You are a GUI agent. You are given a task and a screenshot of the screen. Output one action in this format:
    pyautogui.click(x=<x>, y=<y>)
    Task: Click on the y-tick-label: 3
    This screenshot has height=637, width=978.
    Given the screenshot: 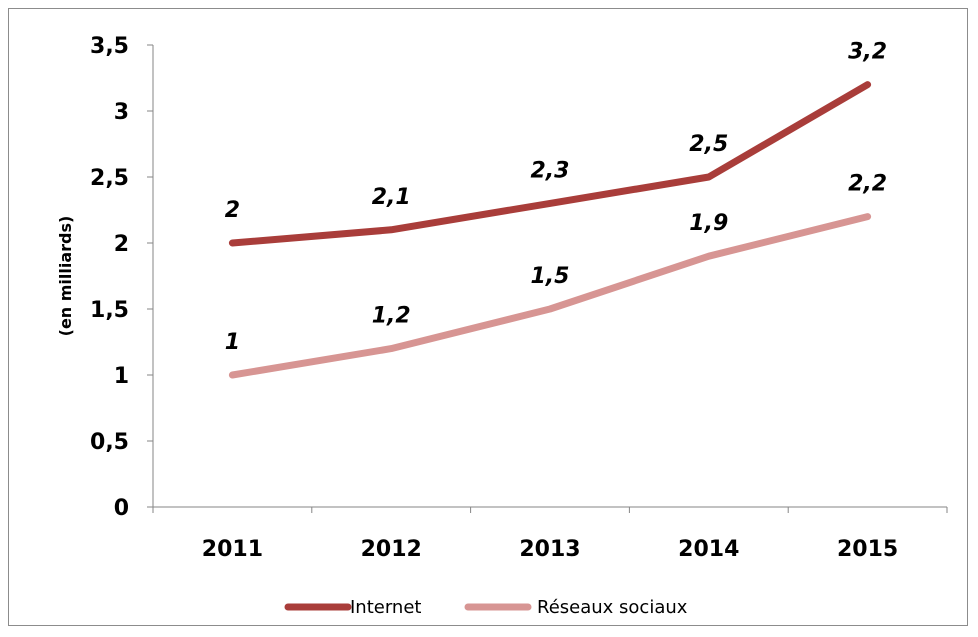 What is the action you would take?
    pyautogui.click(x=121, y=112)
    